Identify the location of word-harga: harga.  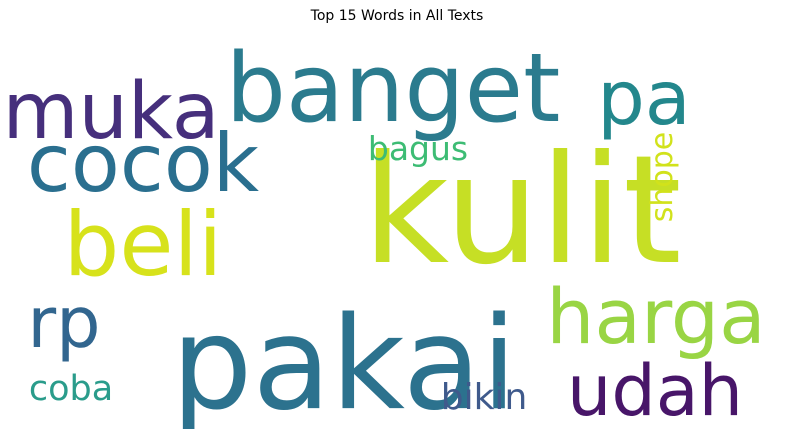
(655, 316).